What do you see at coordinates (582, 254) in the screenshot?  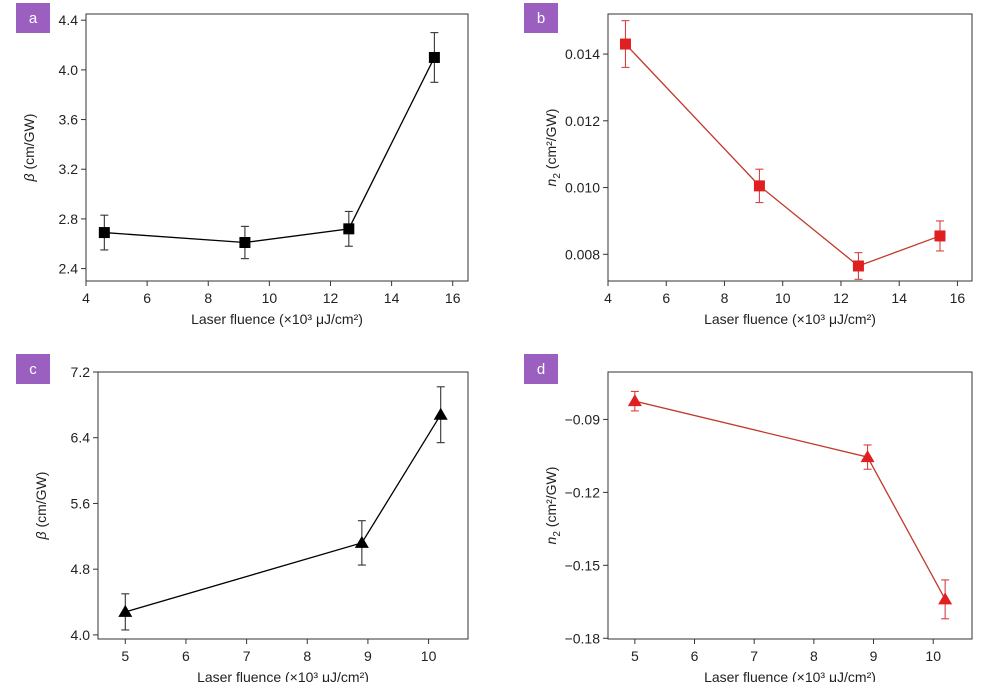 I see `y-tick-label: 0.008` at bounding box center [582, 254].